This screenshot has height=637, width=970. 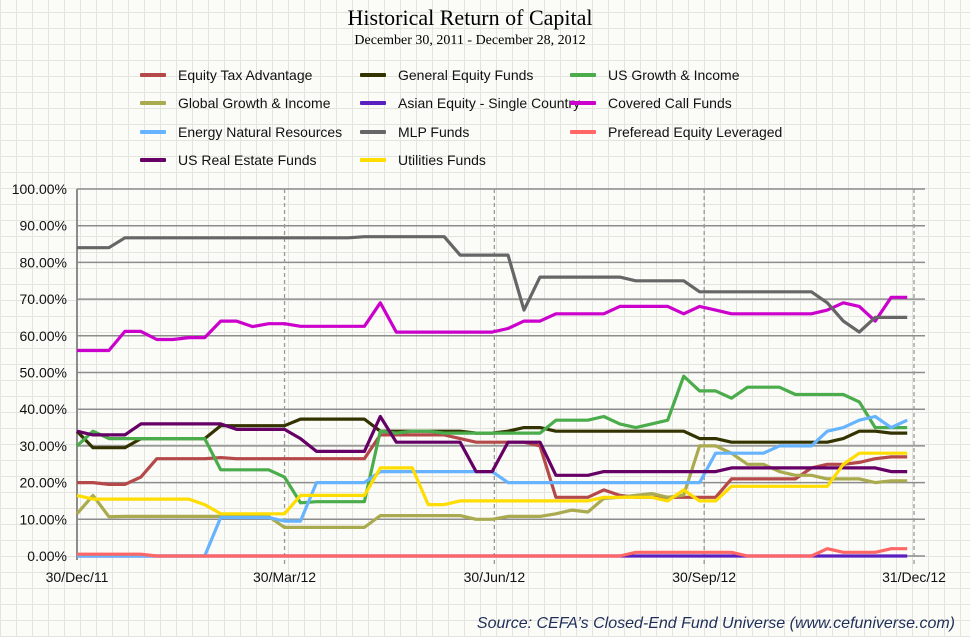 I want to click on legend-item: US Growth & Income, so click(x=655, y=75).